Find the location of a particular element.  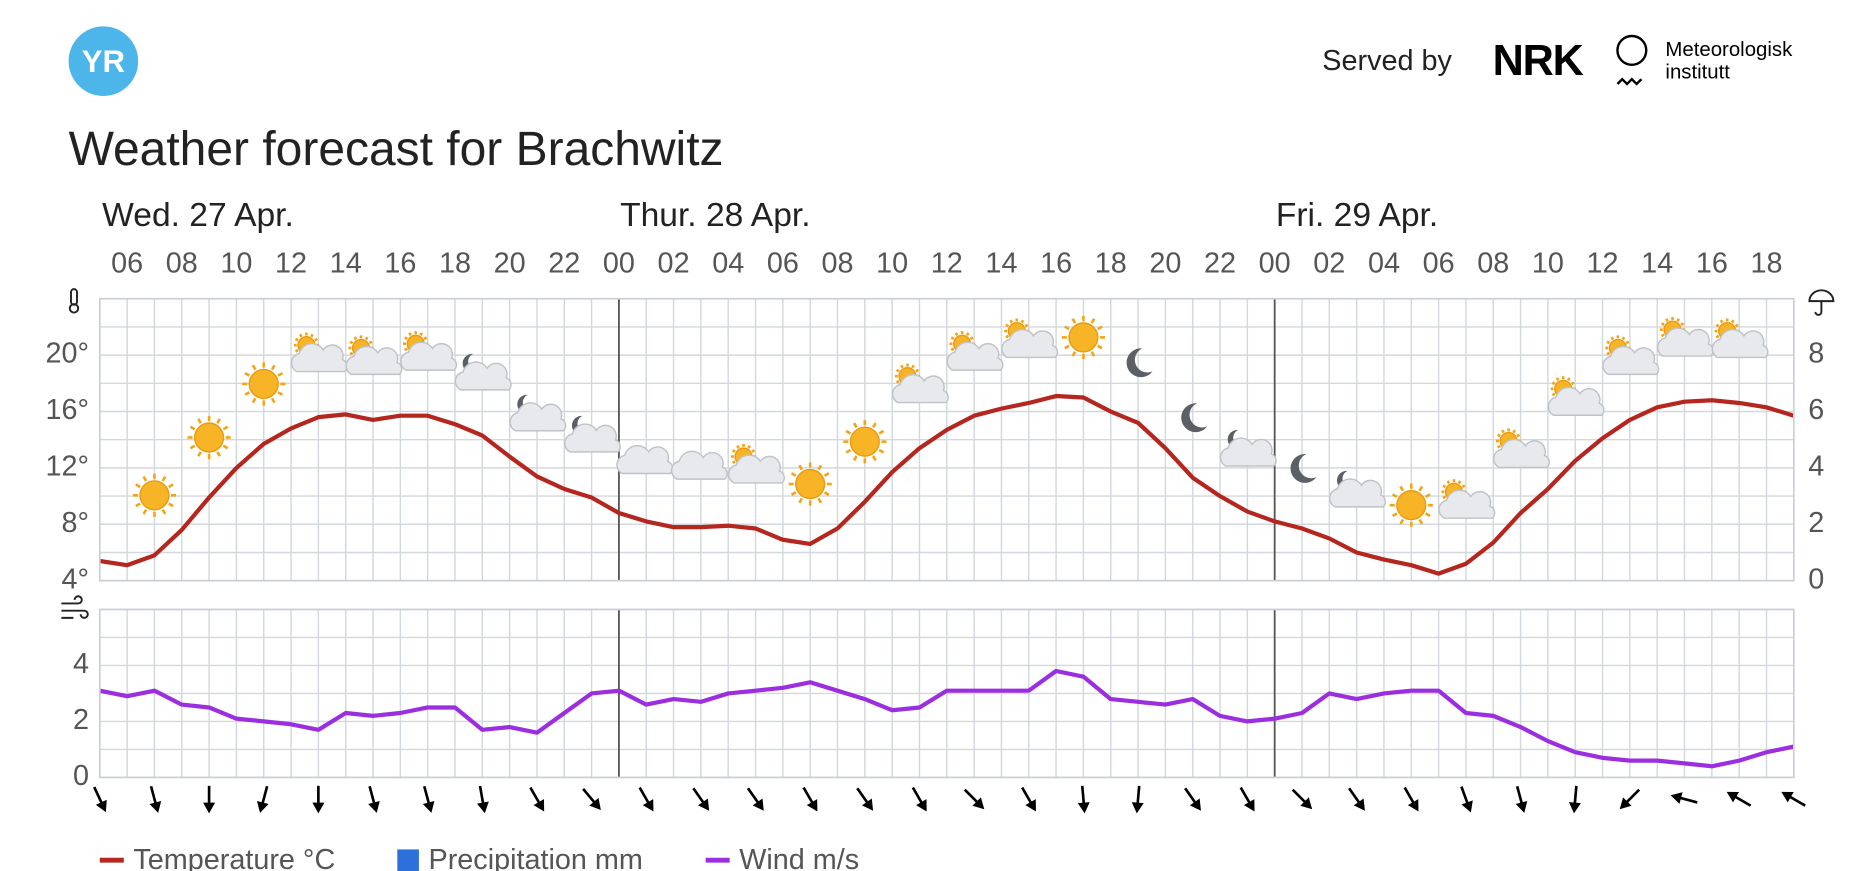

y2-tick-label: 6 is located at coordinates (1816, 410).